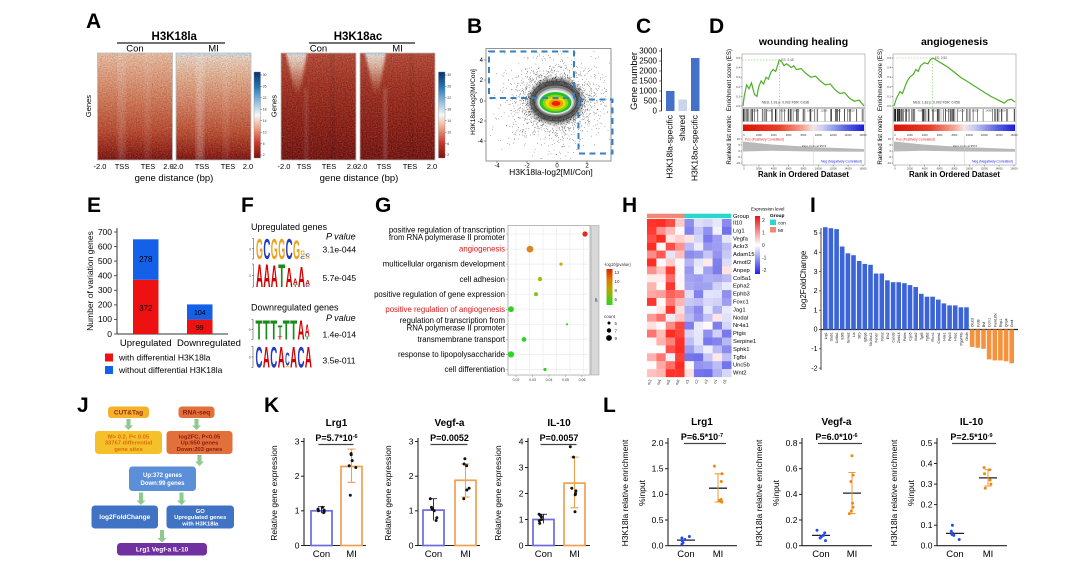 The width and height of the screenshot is (1079, 584). I want to click on svg-text: Flicn1, so click(933, 336).